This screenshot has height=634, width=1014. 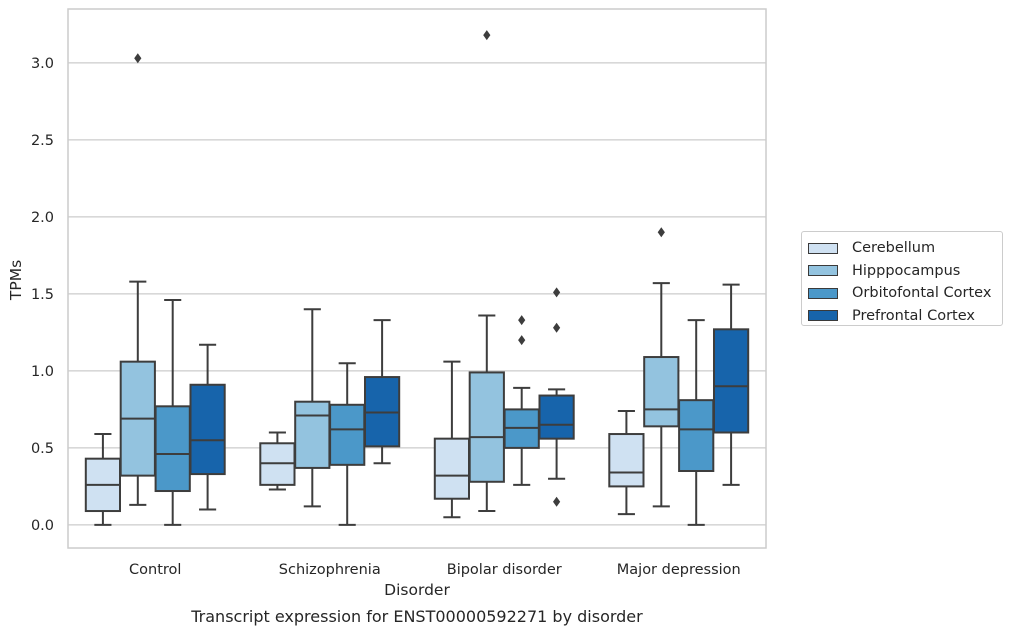 I want to click on y-axis-label: TPMs, so click(x=16, y=280).